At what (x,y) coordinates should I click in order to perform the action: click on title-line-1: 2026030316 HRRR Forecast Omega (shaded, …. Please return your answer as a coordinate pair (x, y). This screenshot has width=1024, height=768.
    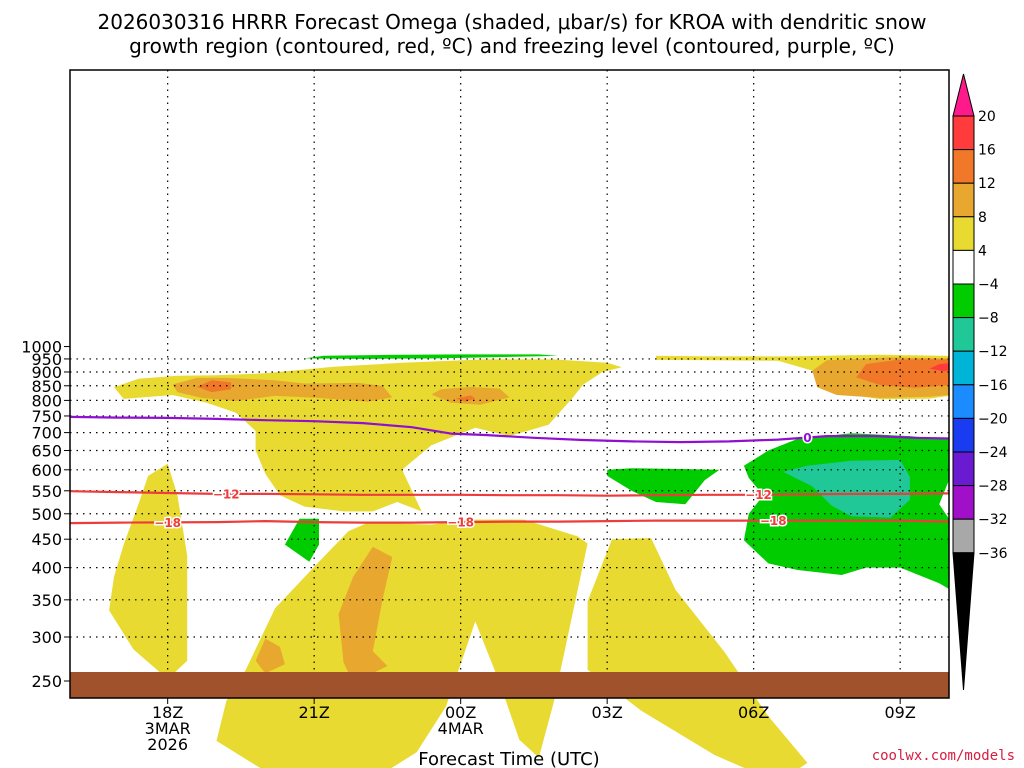
    Looking at the image, I should click on (512, 22).